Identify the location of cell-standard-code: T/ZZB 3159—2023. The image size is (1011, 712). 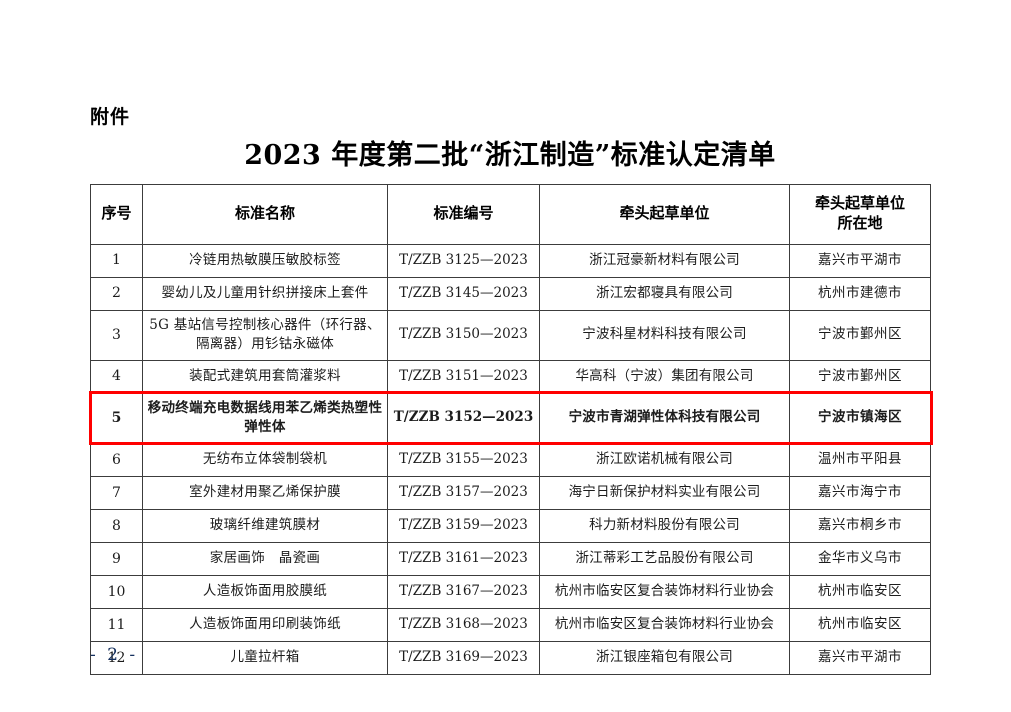
(463, 525).